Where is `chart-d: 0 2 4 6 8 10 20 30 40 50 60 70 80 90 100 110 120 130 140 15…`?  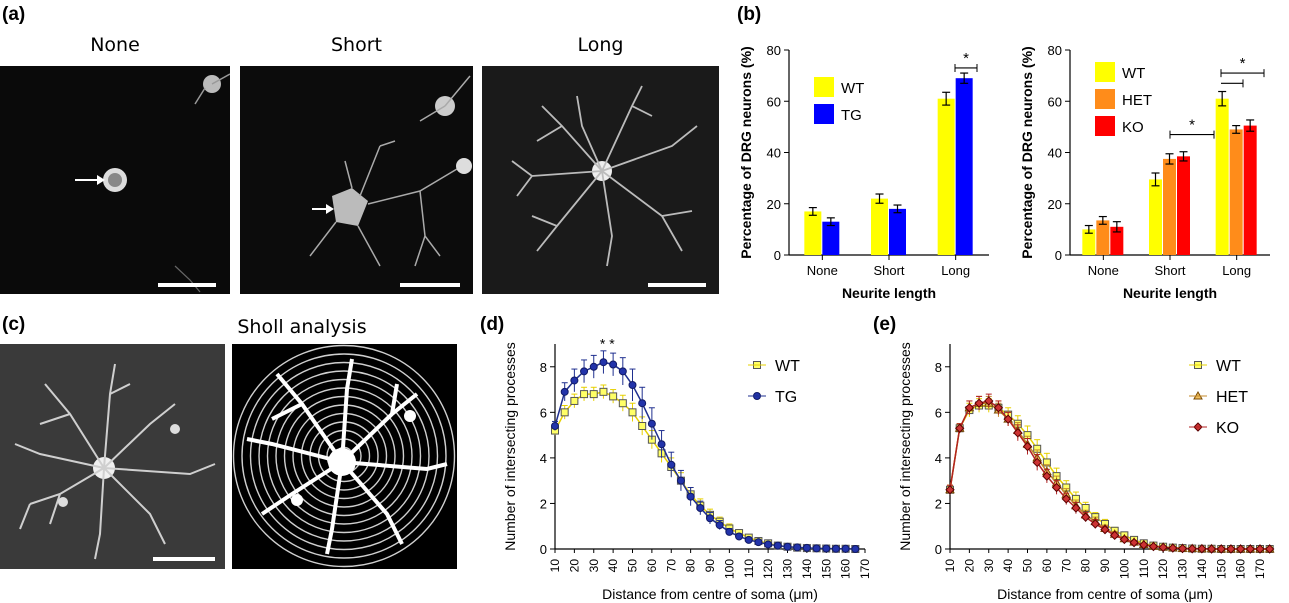
chart-d: 0 2 4 6 8 10 20 30 40 50 60 70 80 90 100 110 120 130 140 15… is located at coordinates (687, 469).